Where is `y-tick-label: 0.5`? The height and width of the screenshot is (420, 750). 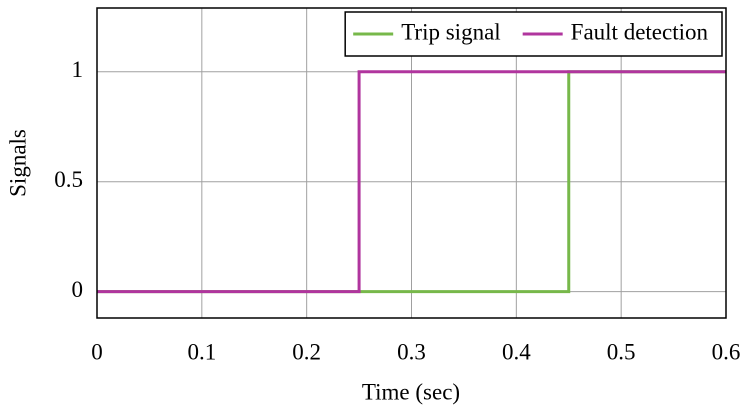 y-tick-label: 0.5 is located at coordinates (68, 179).